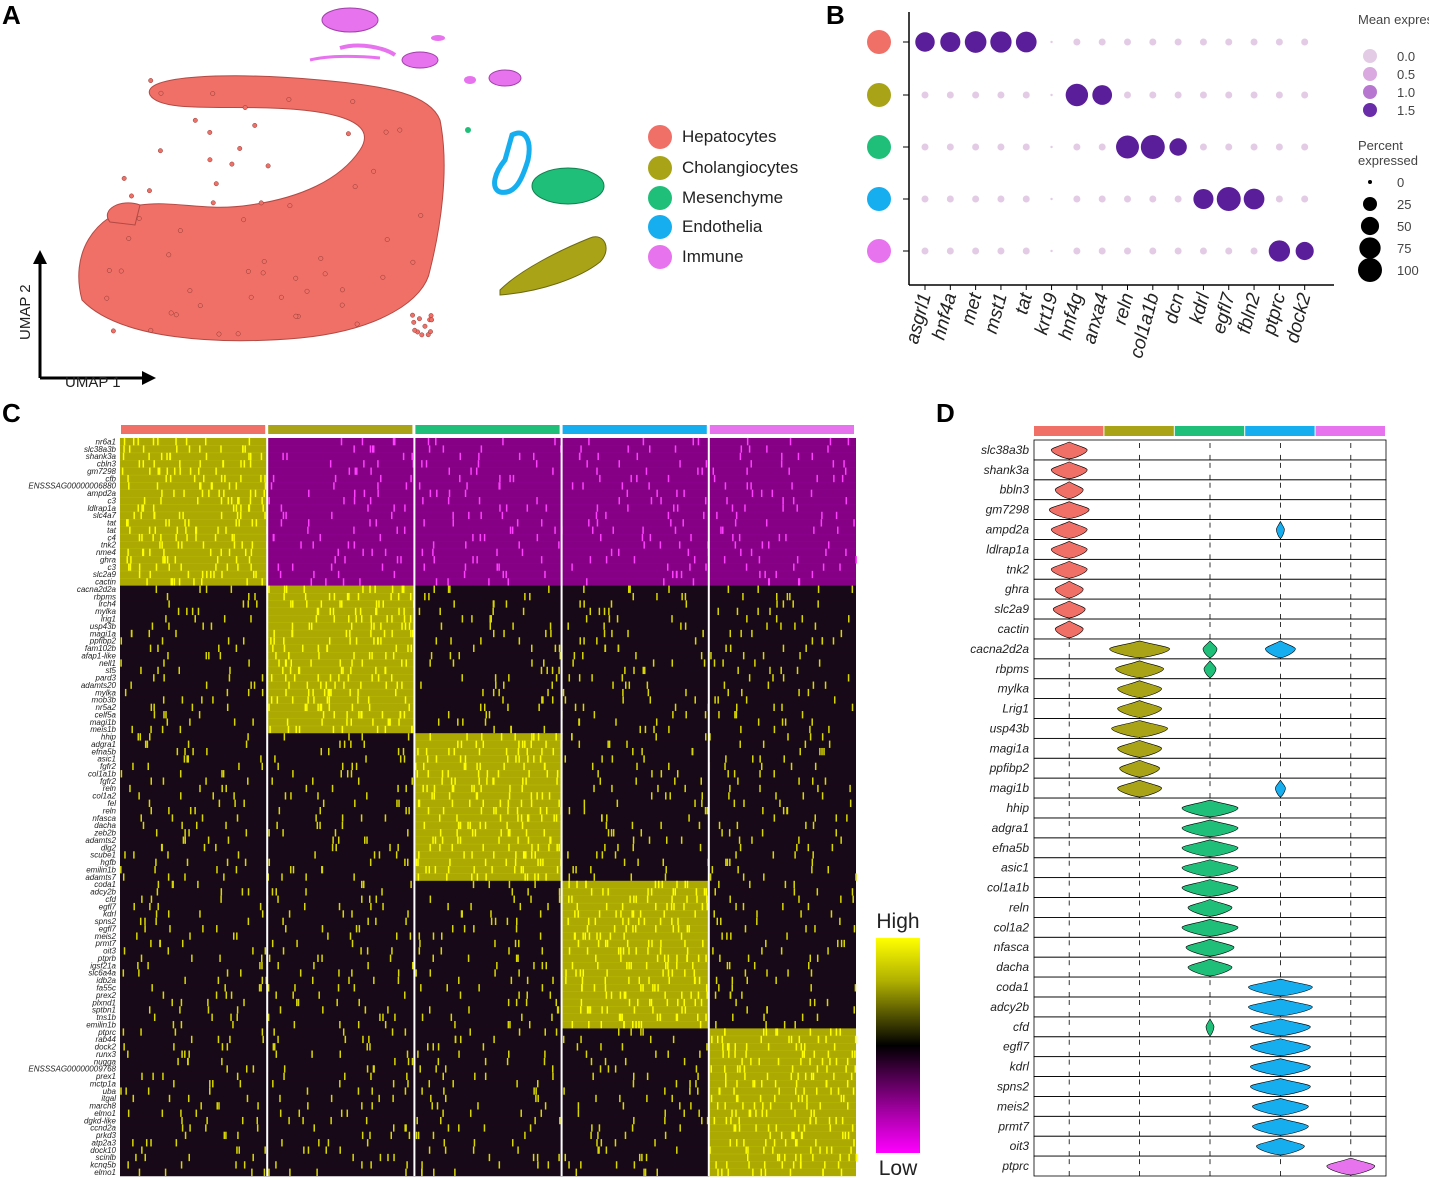 The width and height of the screenshot is (1429, 1178). I want to click on dot-plot-dot, so click(1304, 251).